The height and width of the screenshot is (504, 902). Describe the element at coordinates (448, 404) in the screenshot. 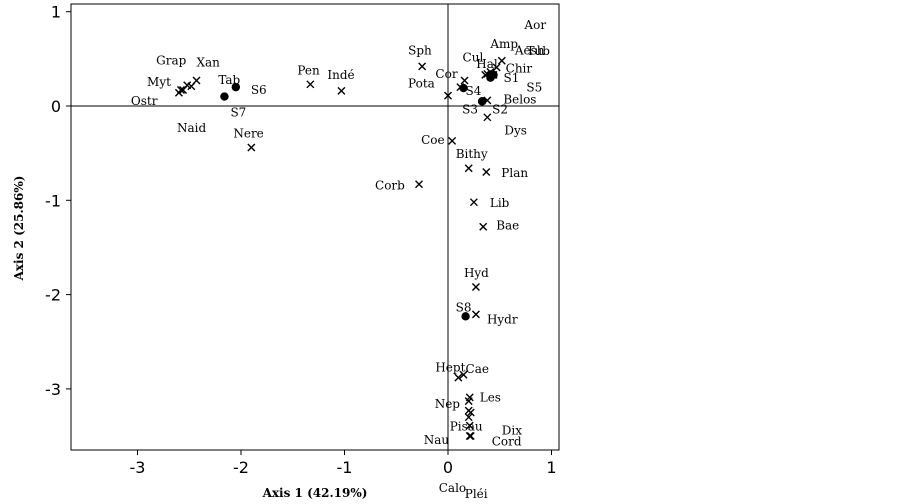

I see `taxon-label: Nep` at that location.